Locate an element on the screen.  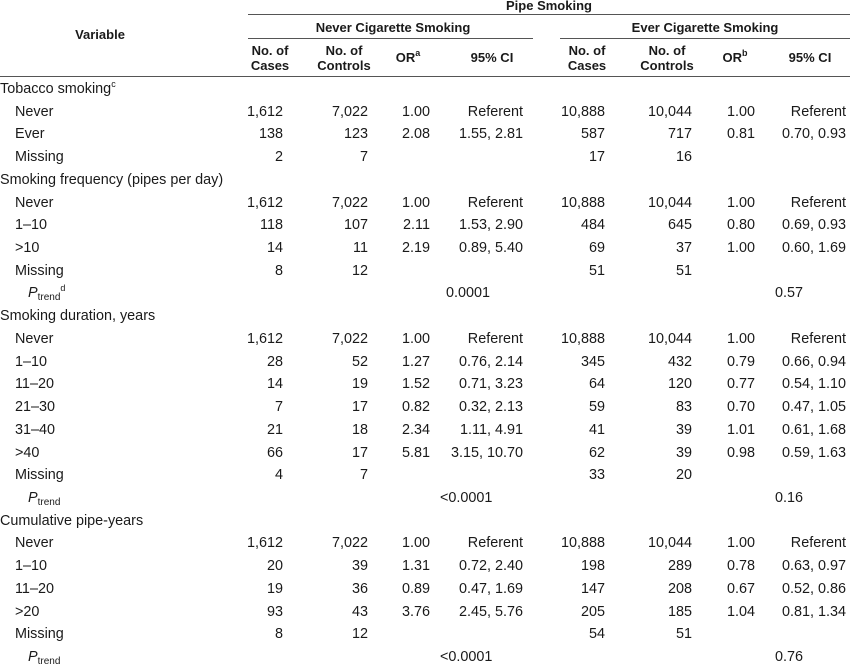
cell-cases-ever: 69 is located at coordinates (596, 248).